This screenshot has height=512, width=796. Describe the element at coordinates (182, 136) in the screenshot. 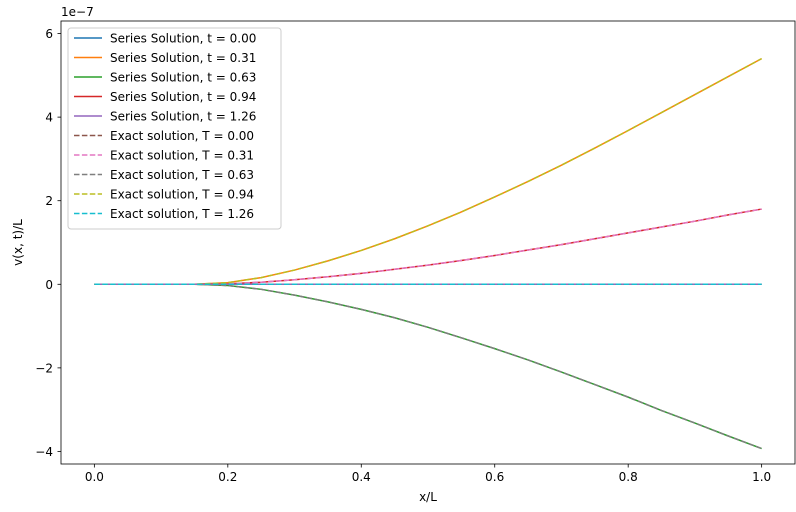

I see `legend-label-6: Exact solution, T = 0.00` at that location.